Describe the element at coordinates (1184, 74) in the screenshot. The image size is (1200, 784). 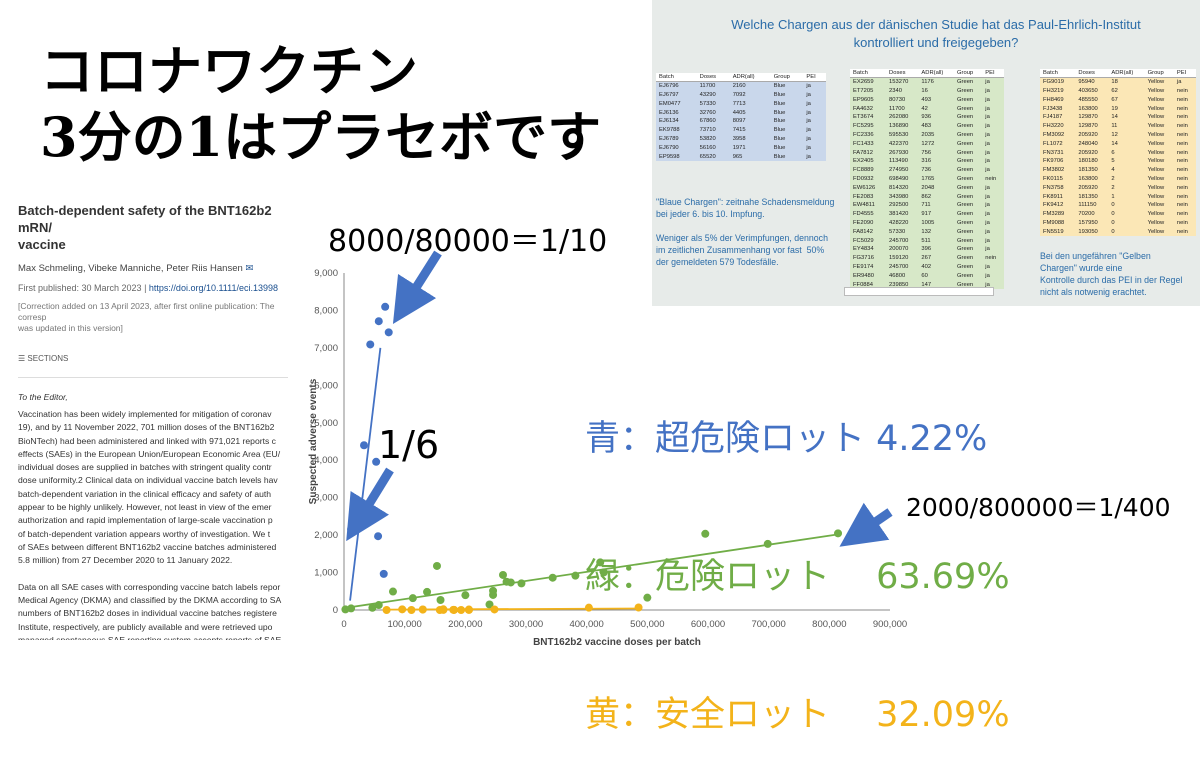
I see `column-header: PEI` at that location.